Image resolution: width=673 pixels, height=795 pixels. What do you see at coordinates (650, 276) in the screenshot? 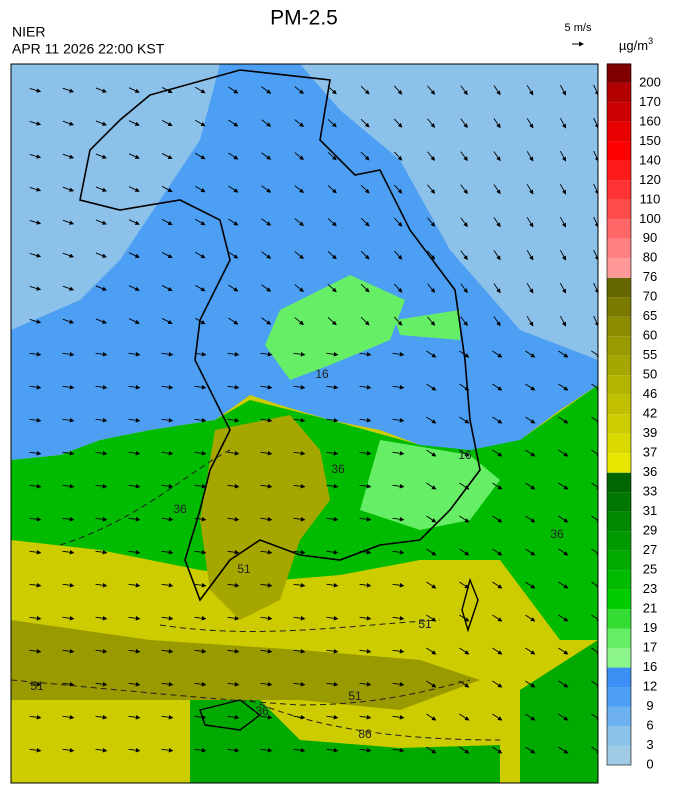
I see `colorbar-label: 76` at bounding box center [650, 276].